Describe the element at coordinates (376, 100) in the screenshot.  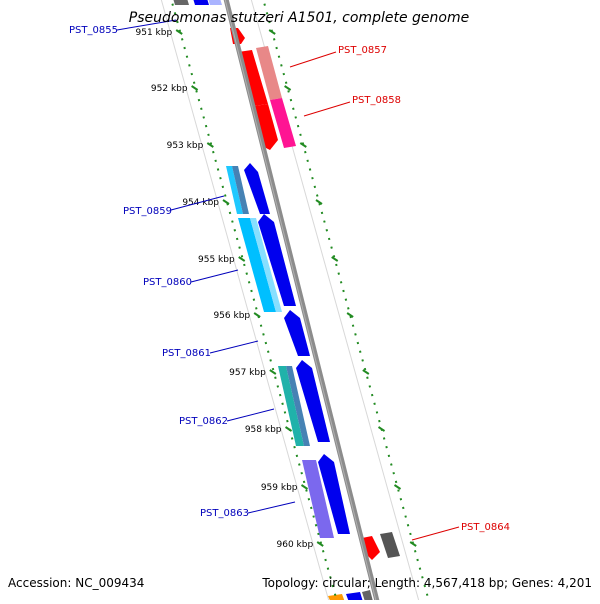
I see `gene-label-pst-0858: PST_0858` at that location.